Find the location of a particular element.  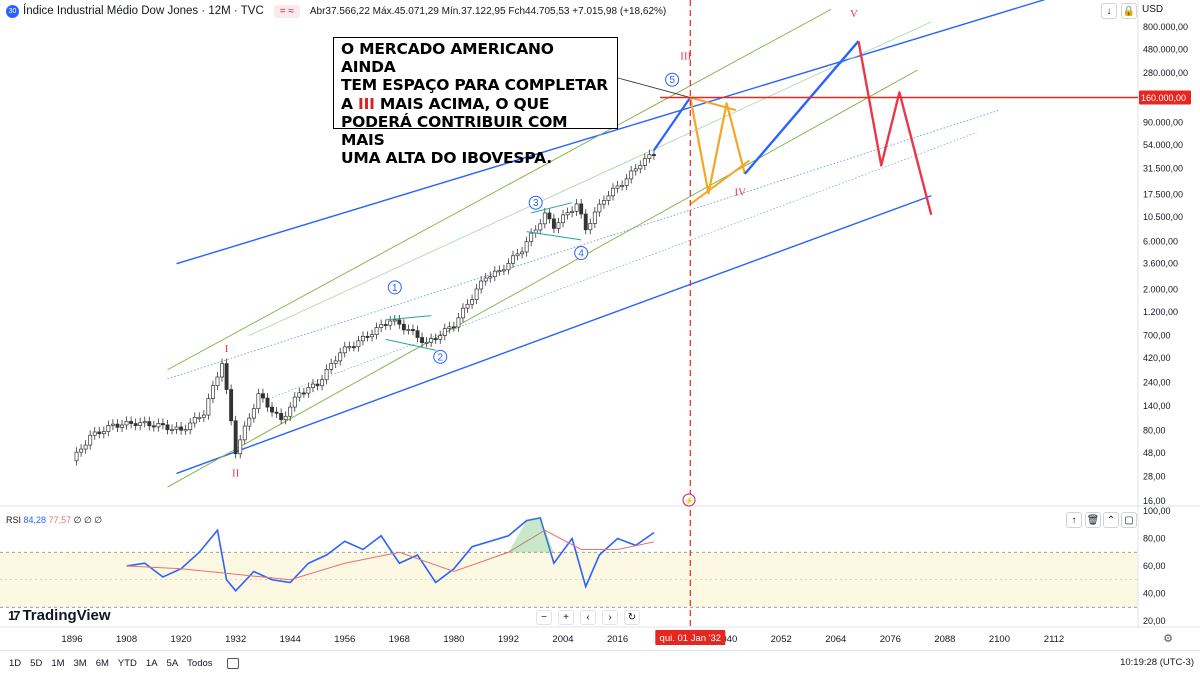

currency-label: USD is located at coordinates (1153, 9).